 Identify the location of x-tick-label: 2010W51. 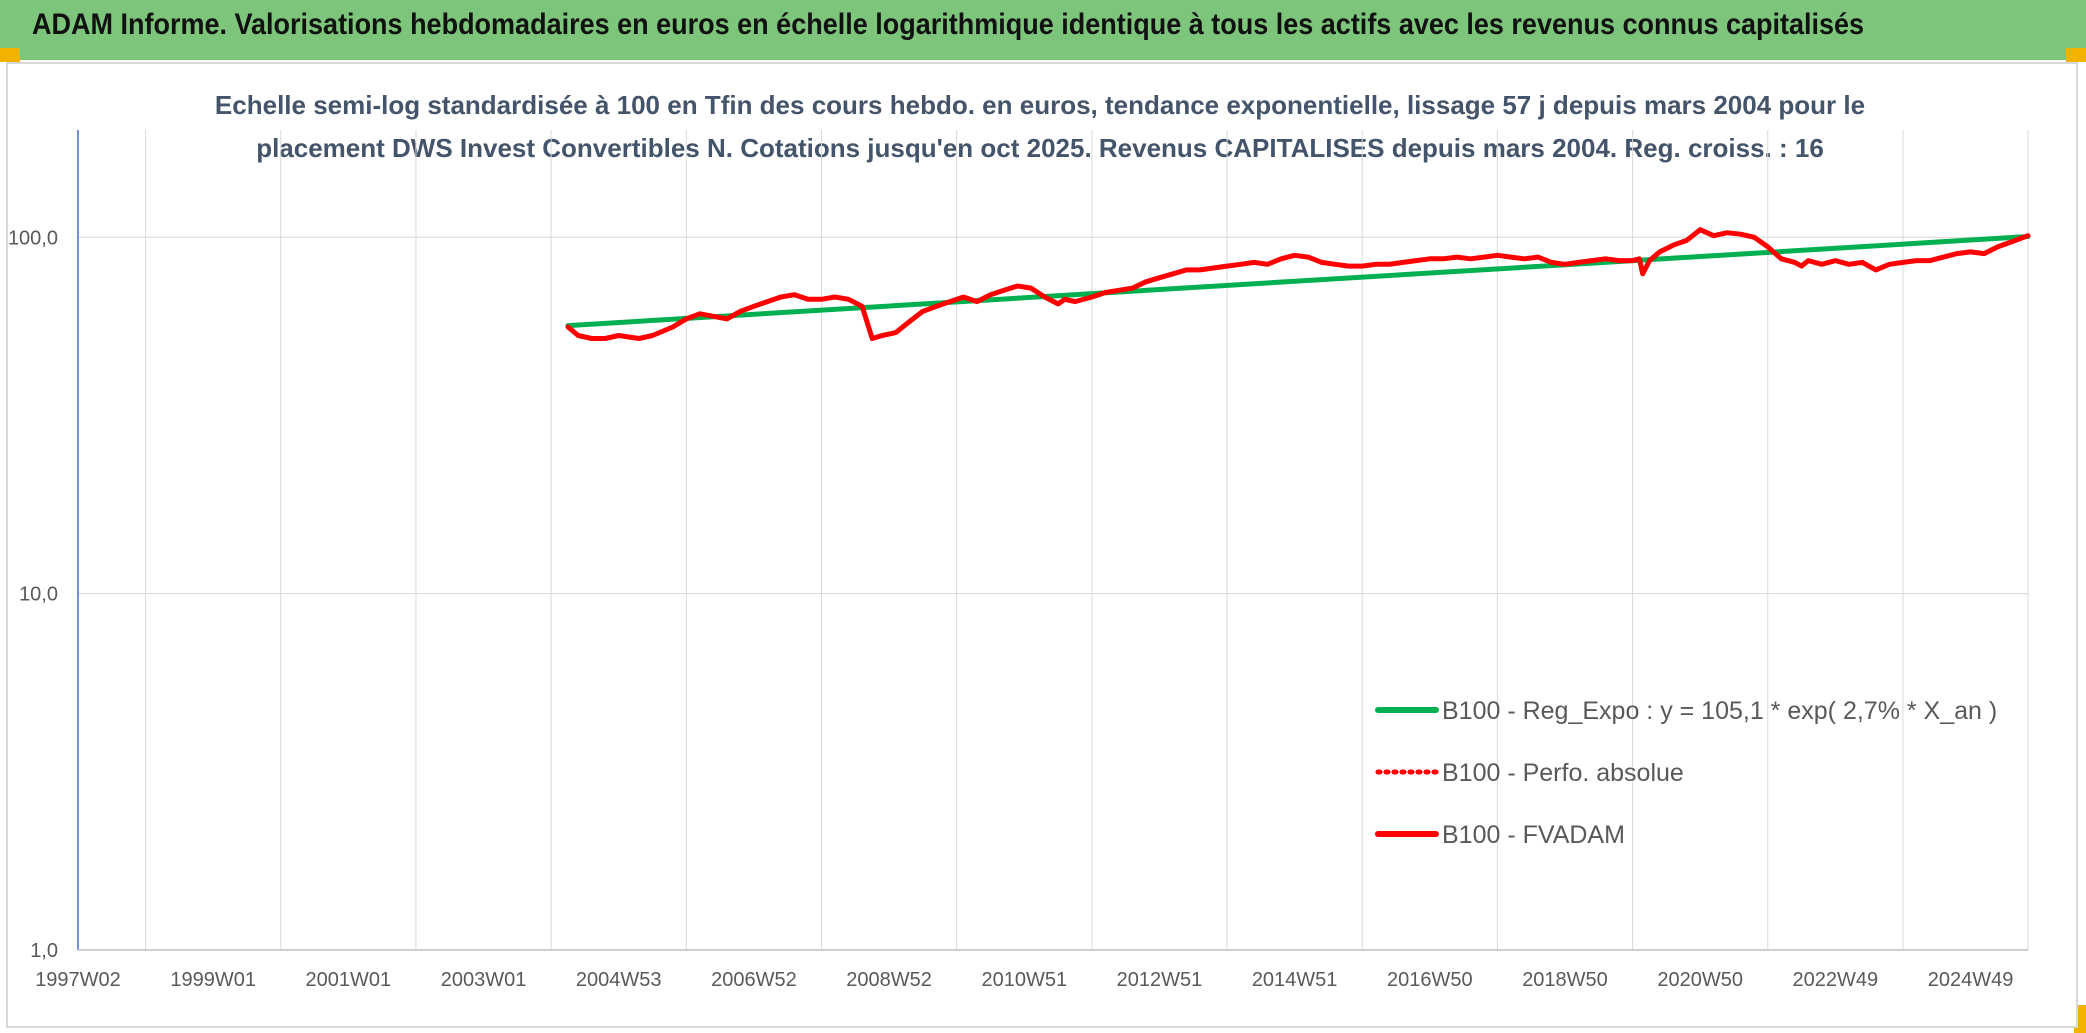
(1024, 980).